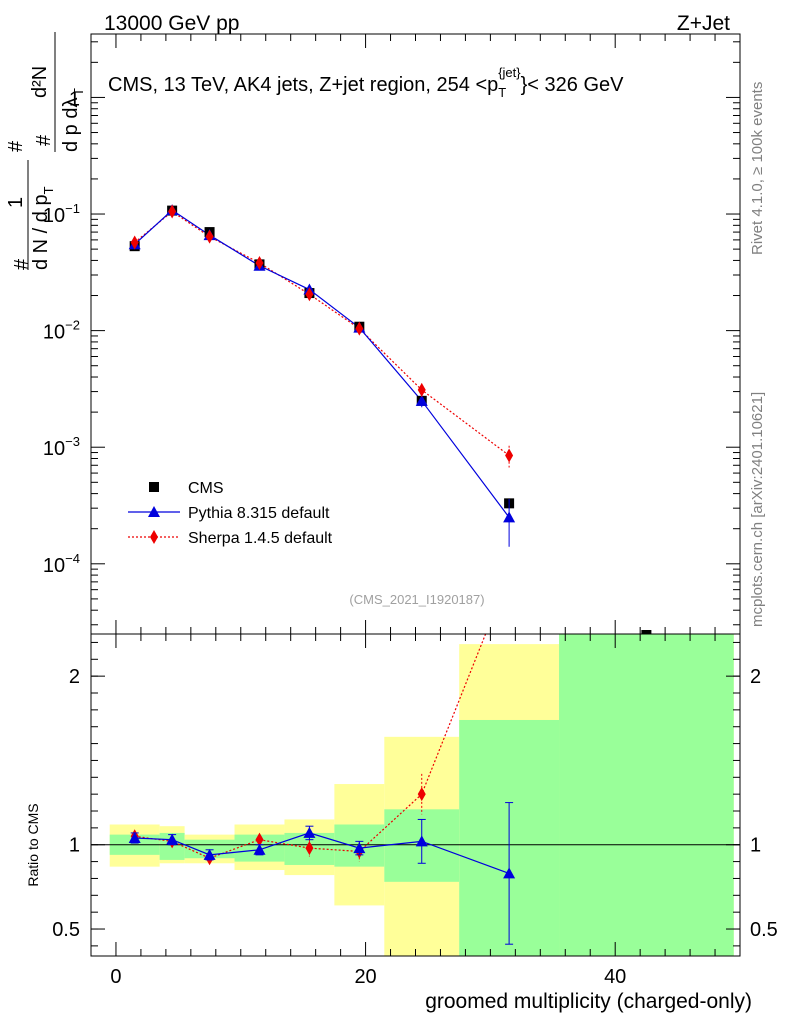 The image size is (786, 1024). What do you see at coordinates (41, 232) in the screenshot?
I see `main-ylabel-frac1-den-text: d N / d p` at bounding box center [41, 232].